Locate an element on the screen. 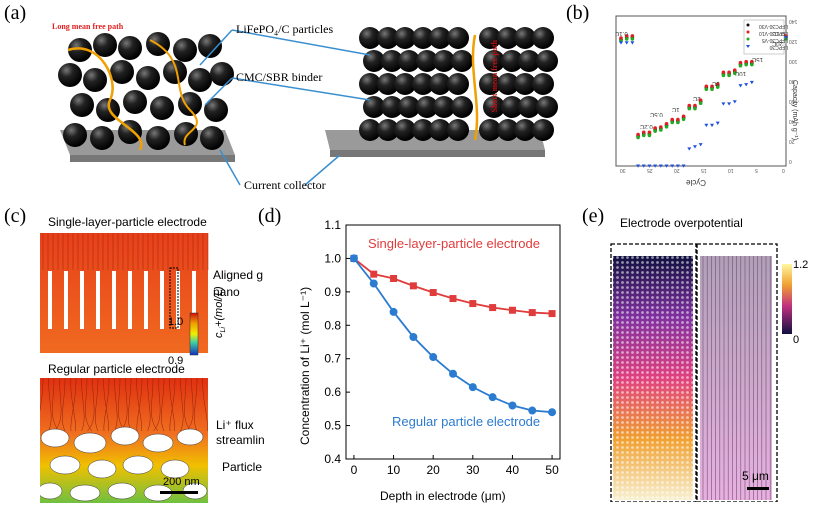 Image resolution: width=813 pixels, height=507 pixels. c-nano: nano is located at coordinates (226, 292).